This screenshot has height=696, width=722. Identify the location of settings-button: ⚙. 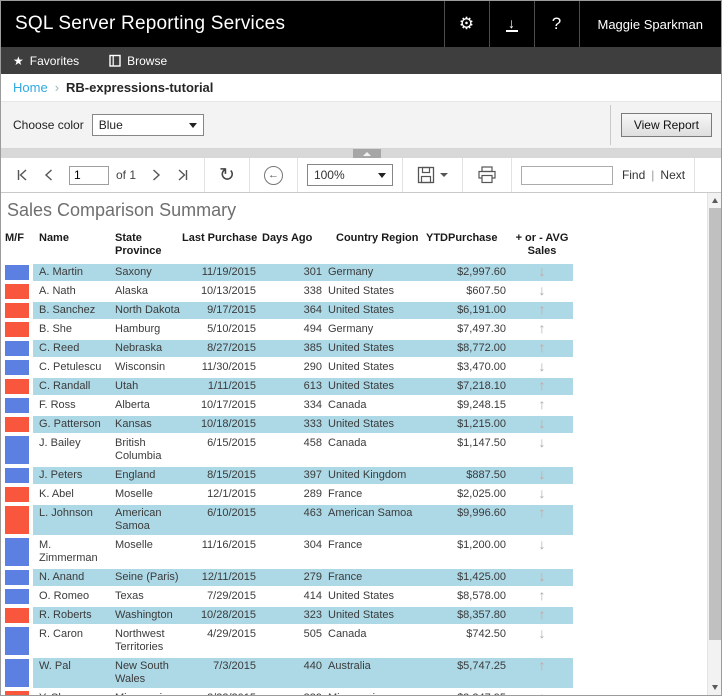
(466, 24).